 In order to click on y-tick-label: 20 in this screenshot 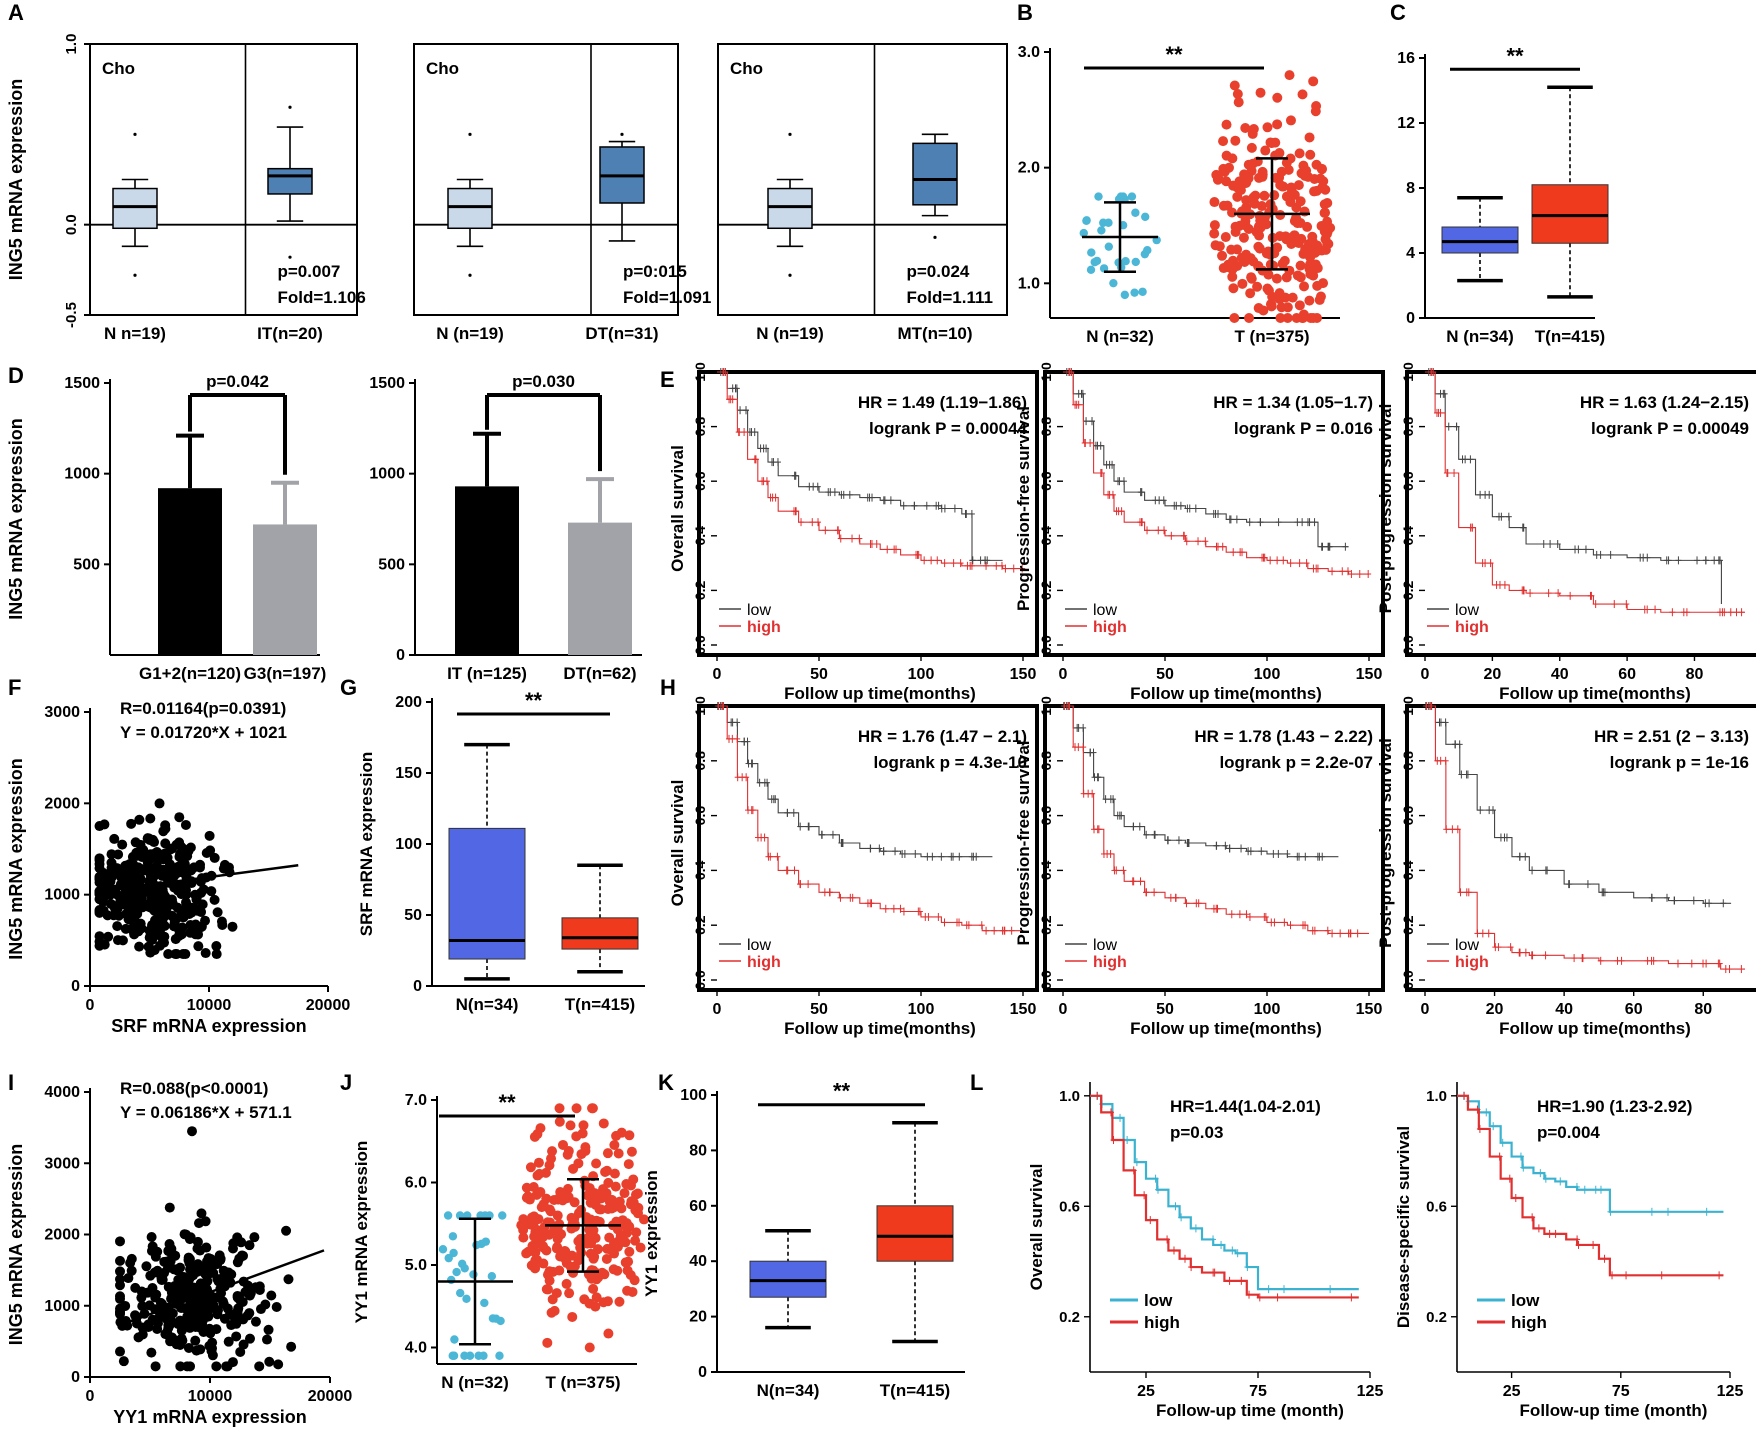, I will do `click(698, 1317)`.